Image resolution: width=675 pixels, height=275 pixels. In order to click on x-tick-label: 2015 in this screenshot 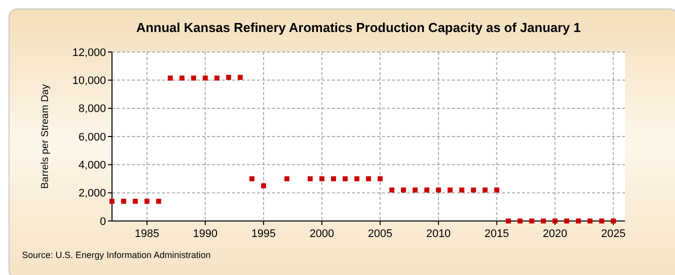, I will do `click(496, 234)`.